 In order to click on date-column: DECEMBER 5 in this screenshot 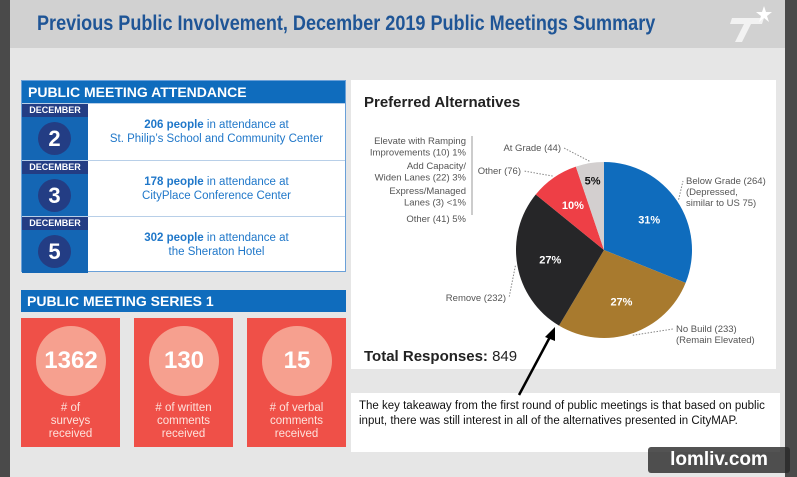, I will do `click(55, 245)`.